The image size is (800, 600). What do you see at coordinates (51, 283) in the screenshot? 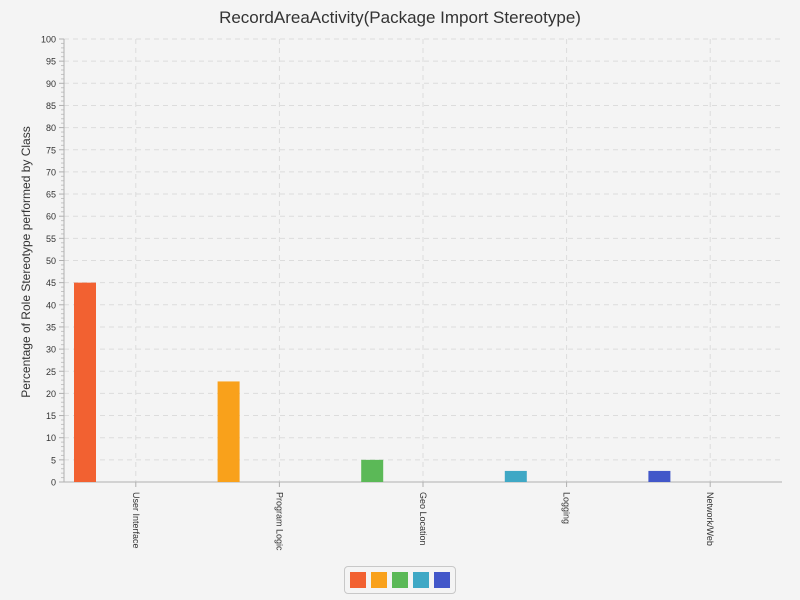
I see `y-tick-label: 45` at bounding box center [51, 283].